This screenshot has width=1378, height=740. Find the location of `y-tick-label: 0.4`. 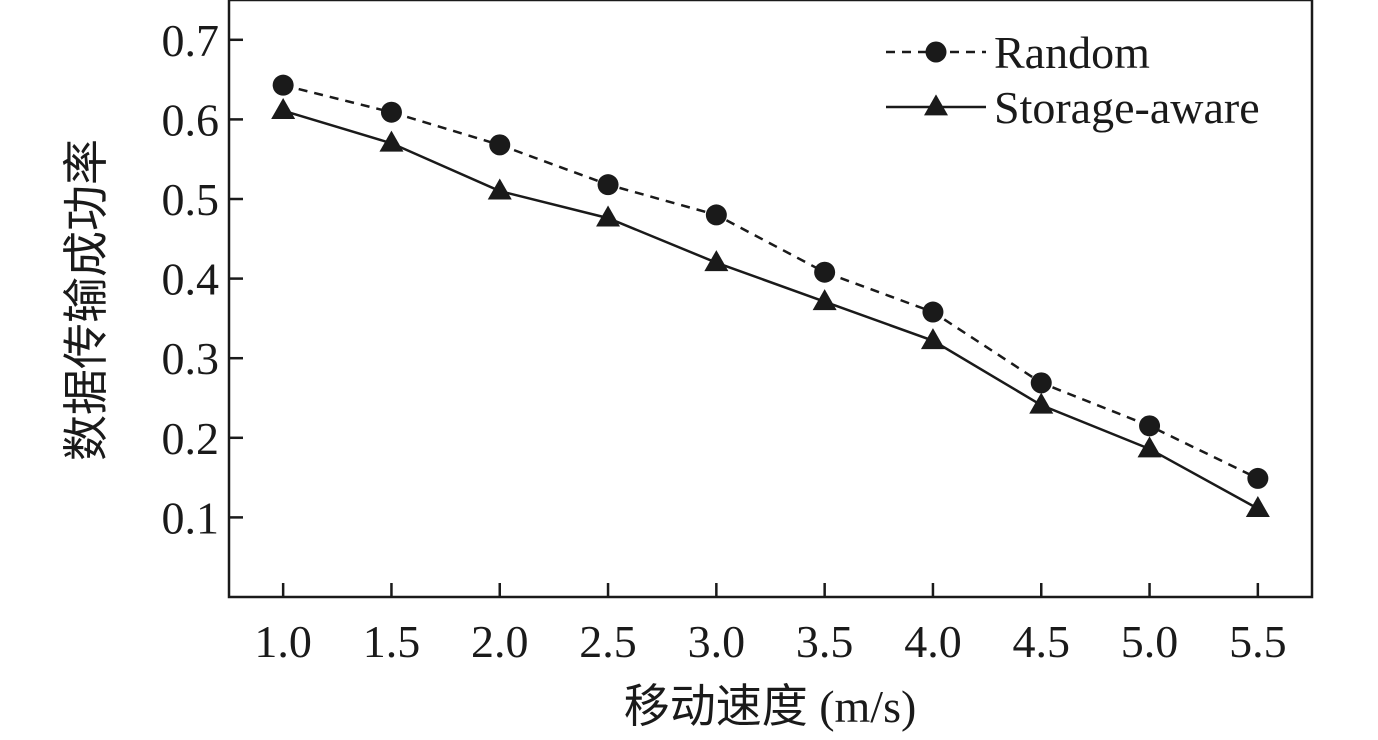

y-tick-label: 0.4 is located at coordinates (191, 279).